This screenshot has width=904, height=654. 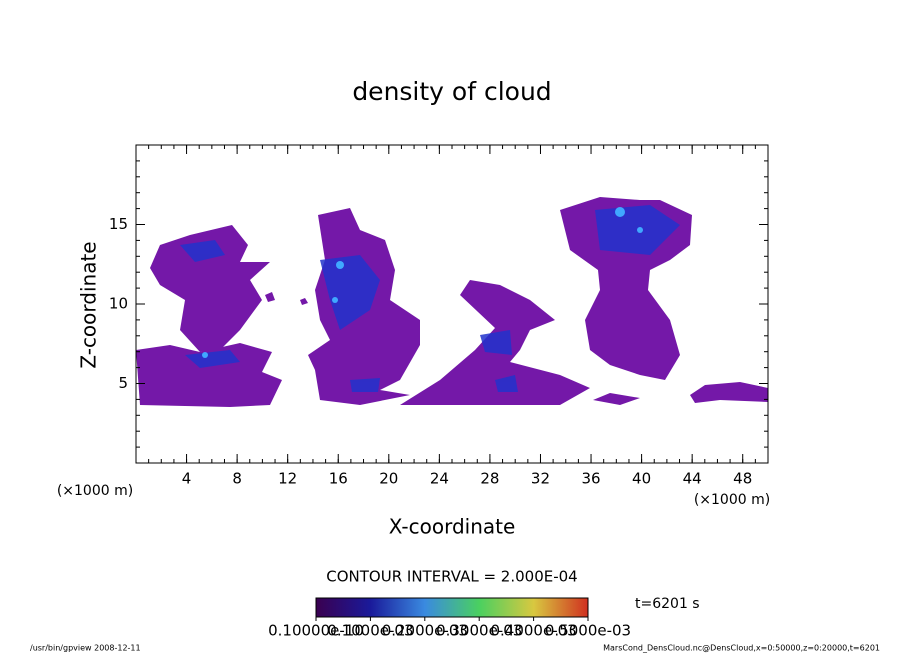 What do you see at coordinates (118, 304) in the screenshot?
I see `y-tick-label: 10` at bounding box center [118, 304].